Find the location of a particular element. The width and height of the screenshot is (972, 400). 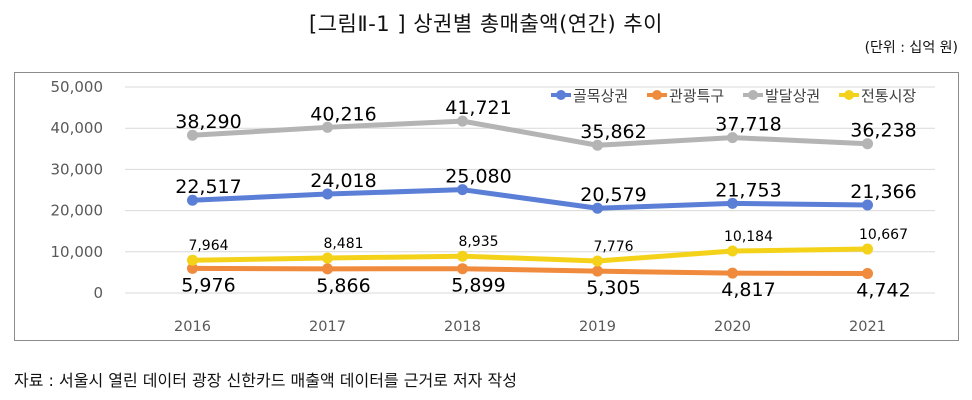

data-label: 37,718 is located at coordinates (748, 125).